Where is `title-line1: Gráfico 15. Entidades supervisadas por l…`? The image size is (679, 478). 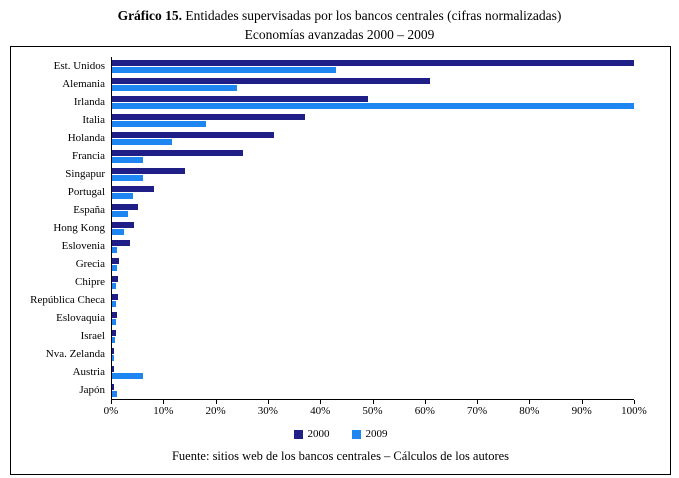
title-line1: Gráfico 15. Entidades supervisadas por l… is located at coordinates (339, 16).